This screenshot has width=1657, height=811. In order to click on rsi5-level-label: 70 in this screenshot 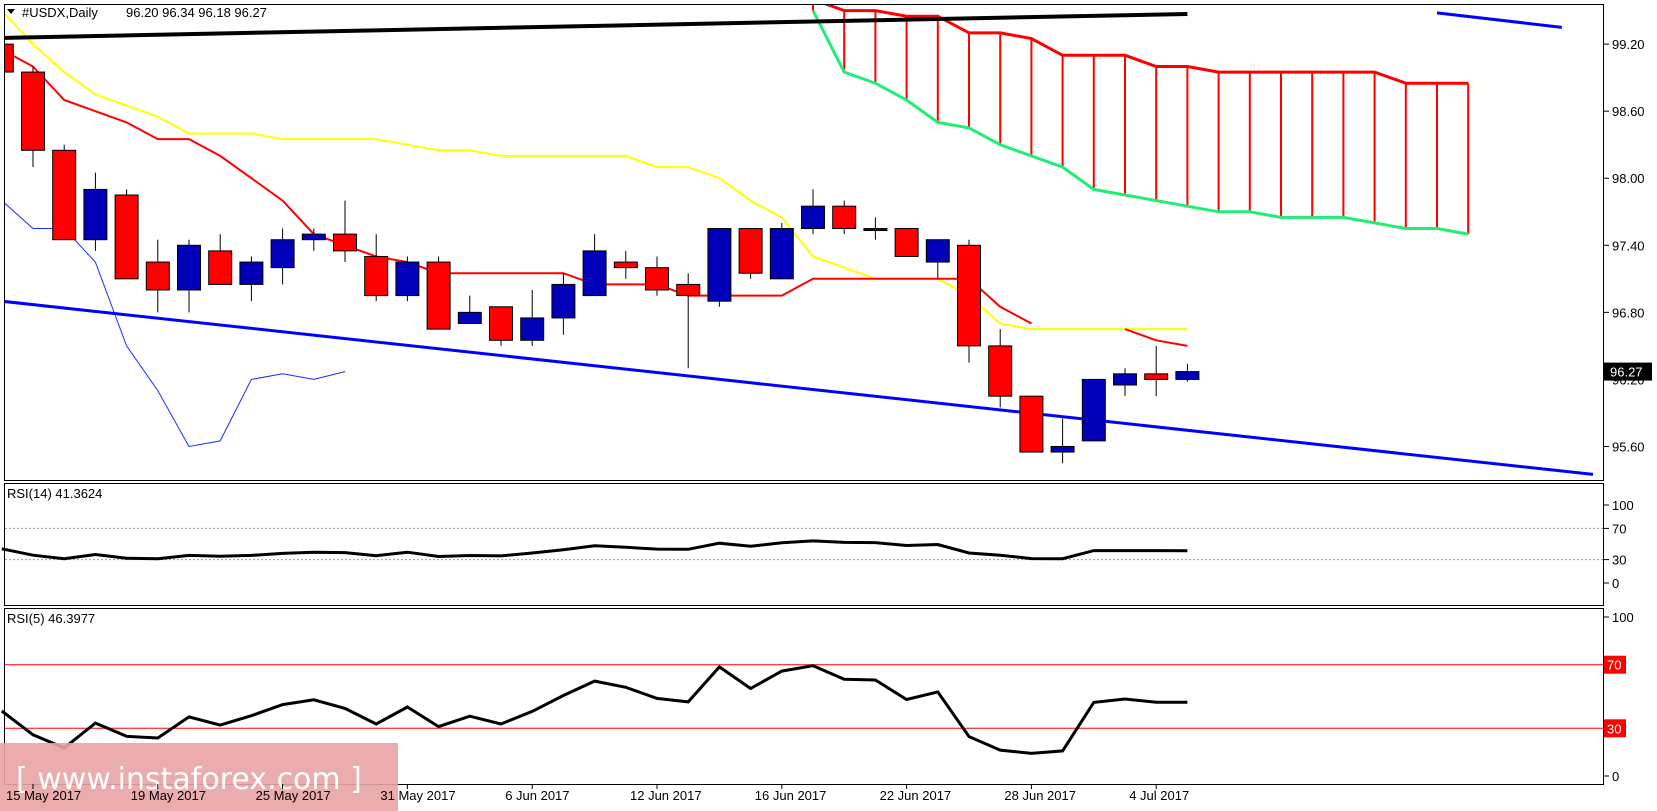, I will do `click(1614, 665)`.